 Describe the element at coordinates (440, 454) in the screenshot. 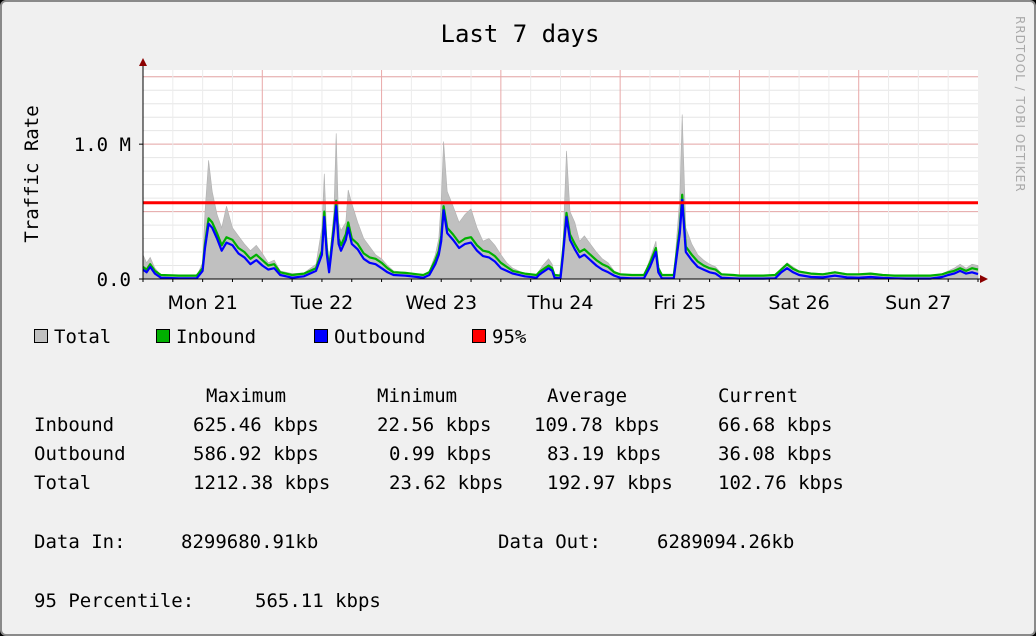

I see `stats-cell: 0.99 kbps` at that location.